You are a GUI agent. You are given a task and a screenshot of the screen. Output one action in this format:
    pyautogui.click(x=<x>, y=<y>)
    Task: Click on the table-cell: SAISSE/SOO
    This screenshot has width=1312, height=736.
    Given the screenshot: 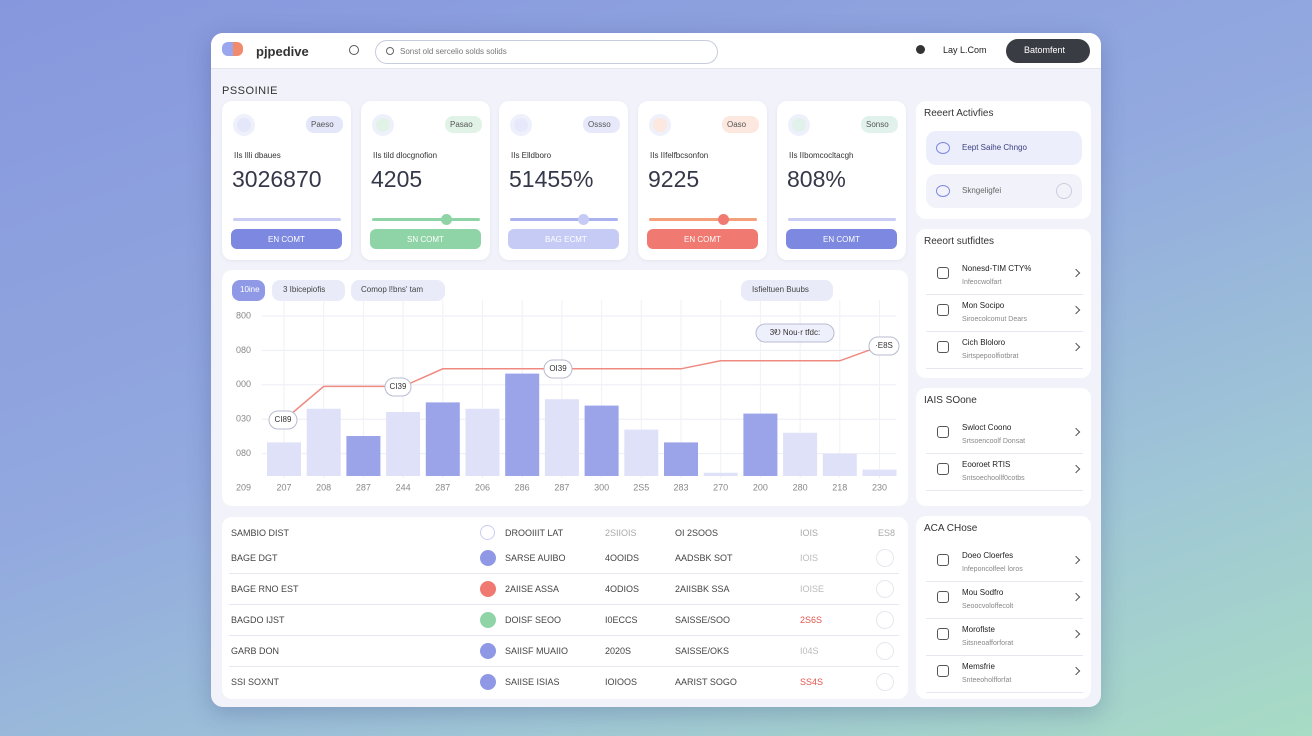 What is the action you would take?
    pyautogui.click(x=703, y=620)
    